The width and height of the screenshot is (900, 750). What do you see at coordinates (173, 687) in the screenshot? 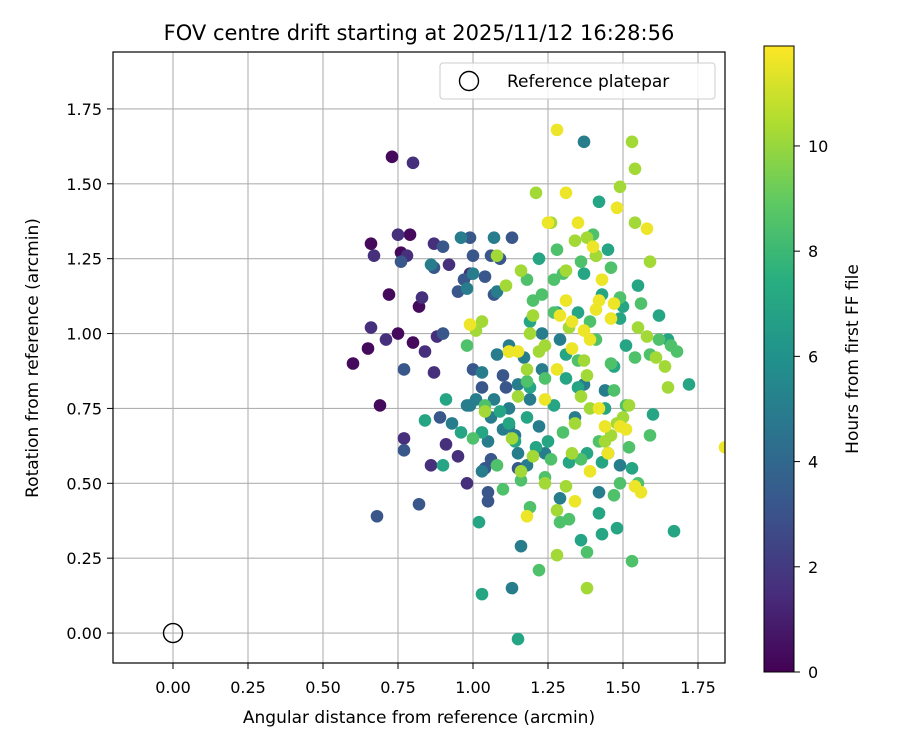
I see `x-tick-label: 0.00` at bounding box center [173, 687].